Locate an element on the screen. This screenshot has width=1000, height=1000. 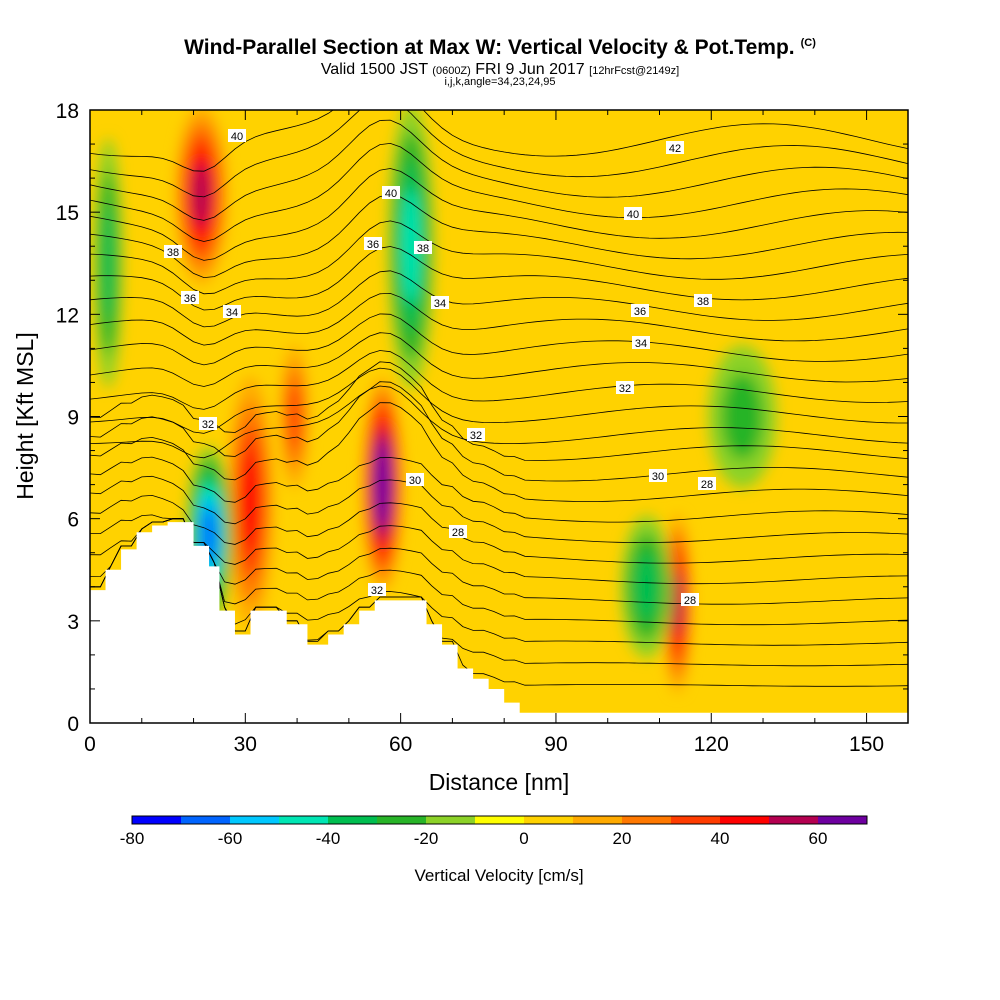
colorbar-label: 60 is located at coordinates (818, 838).